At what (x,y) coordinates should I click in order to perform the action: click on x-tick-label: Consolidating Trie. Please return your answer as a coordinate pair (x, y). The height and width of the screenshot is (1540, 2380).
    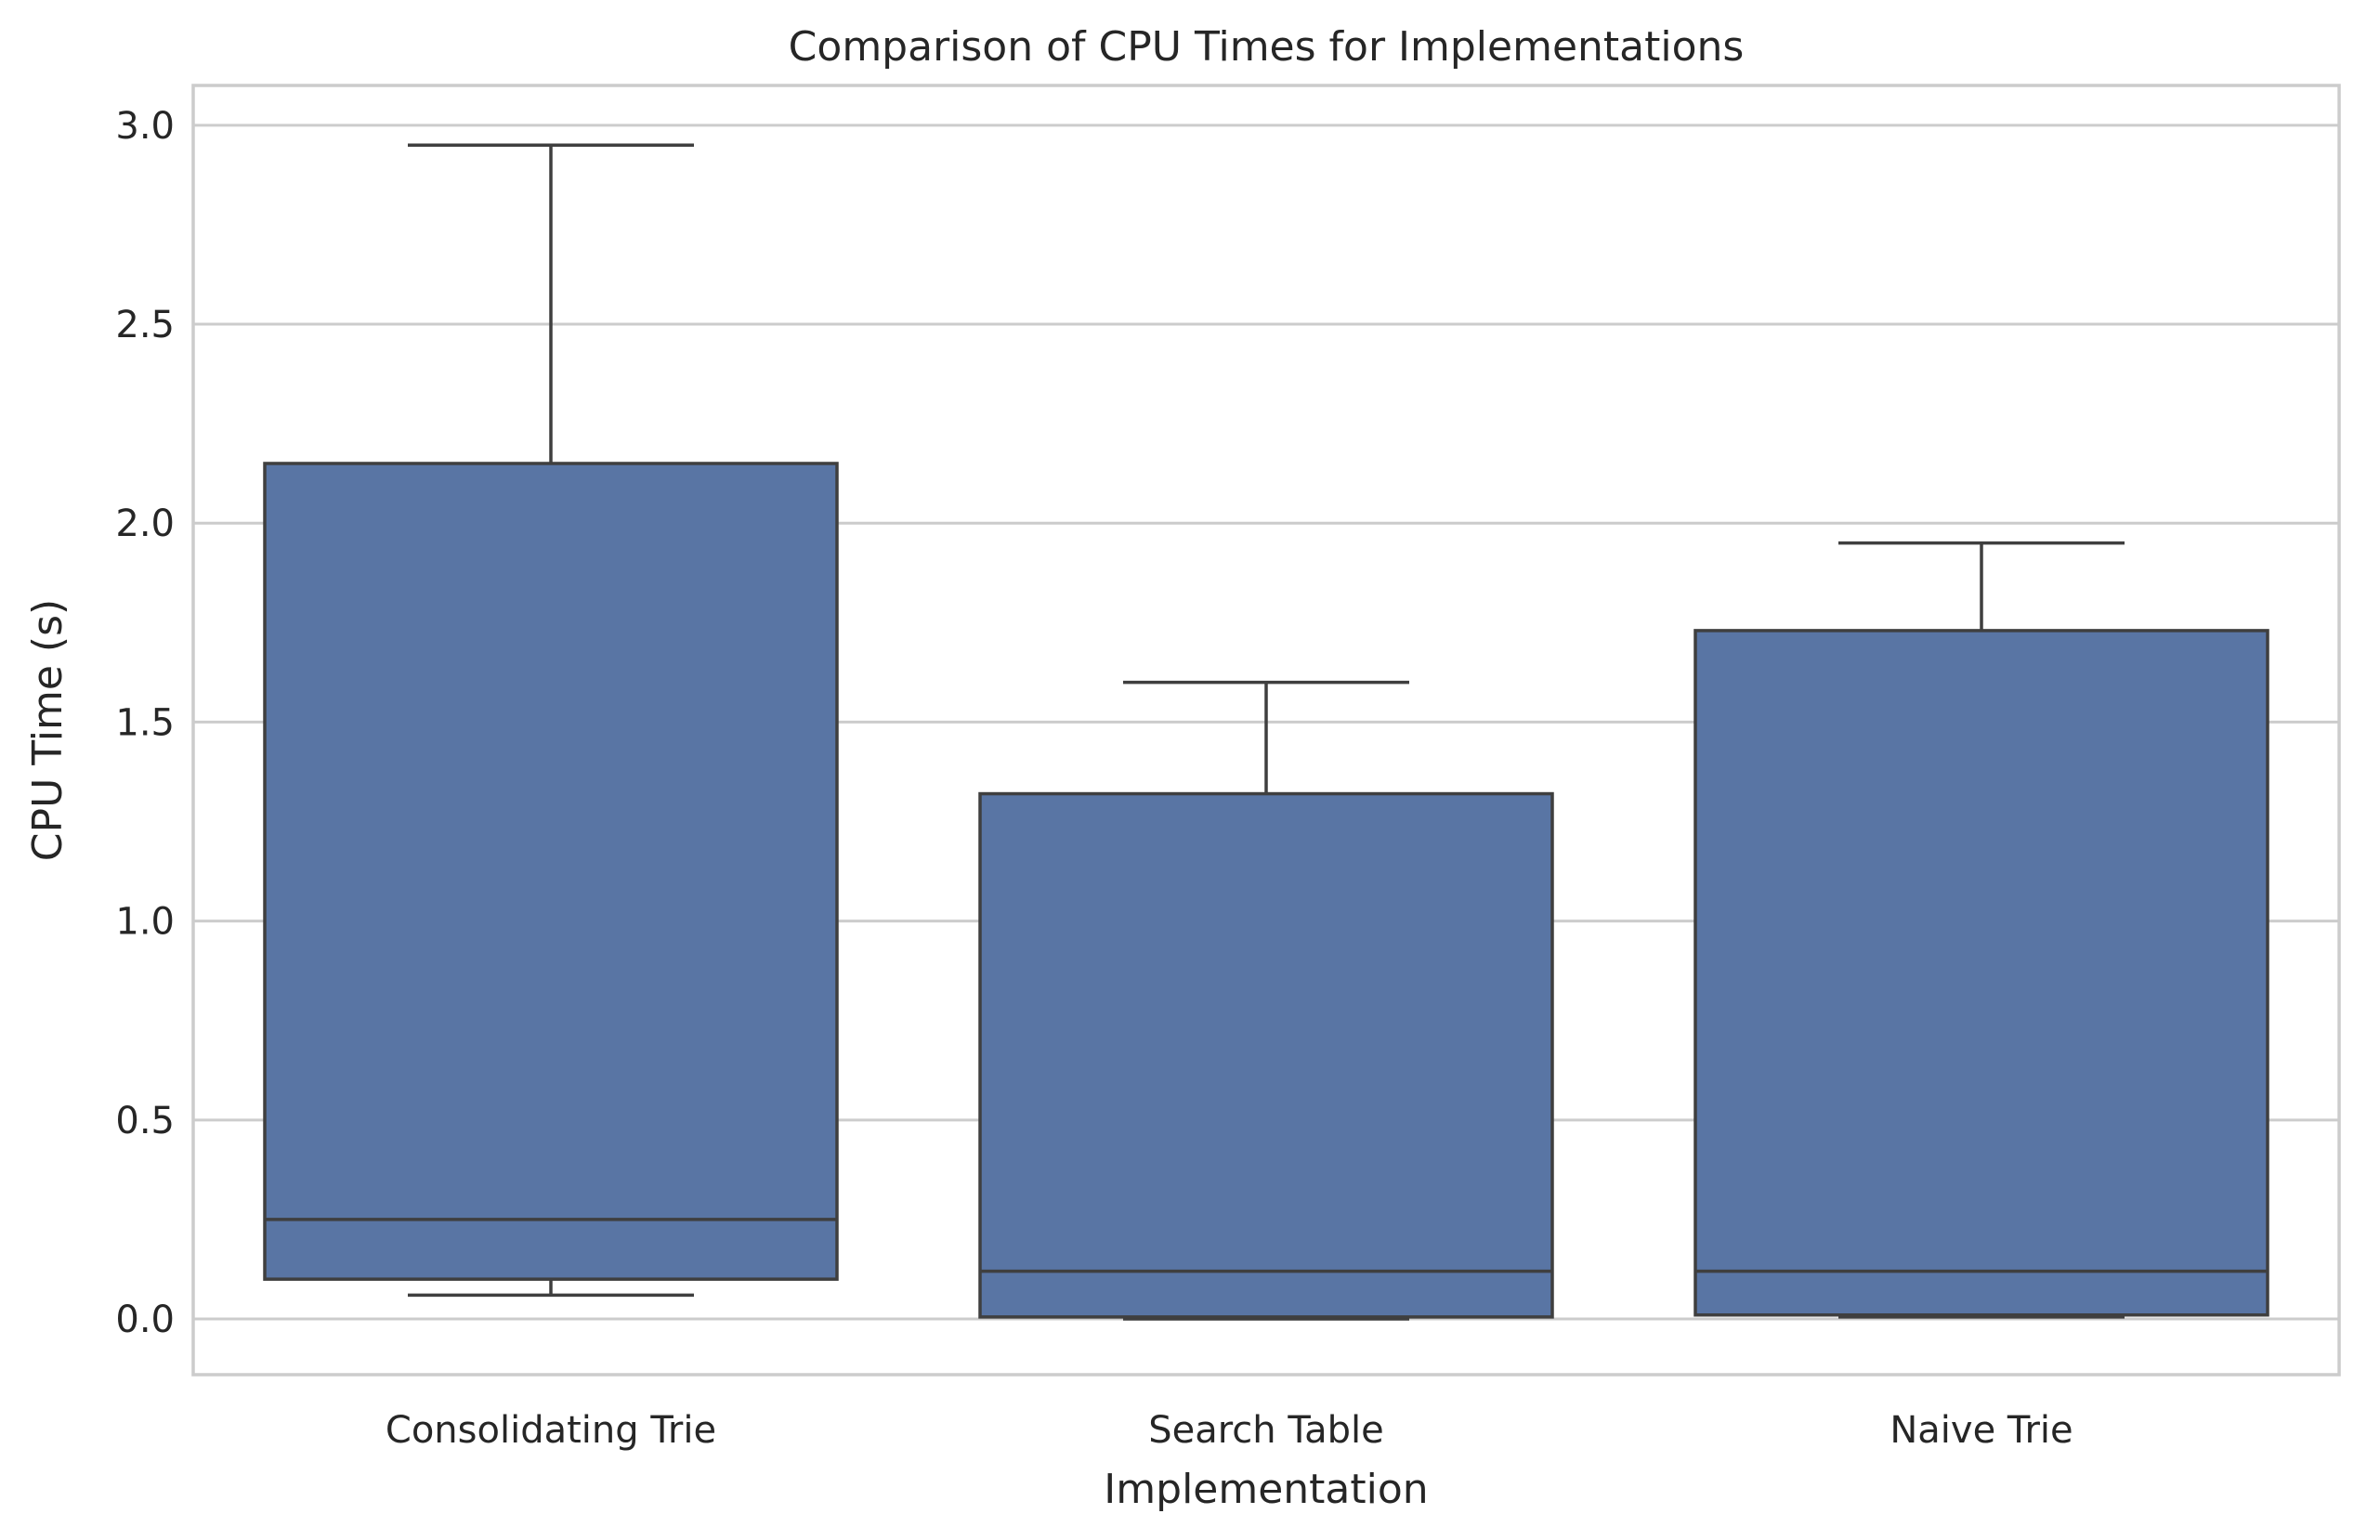
    Looking at the image, I should click on (551, 1430).